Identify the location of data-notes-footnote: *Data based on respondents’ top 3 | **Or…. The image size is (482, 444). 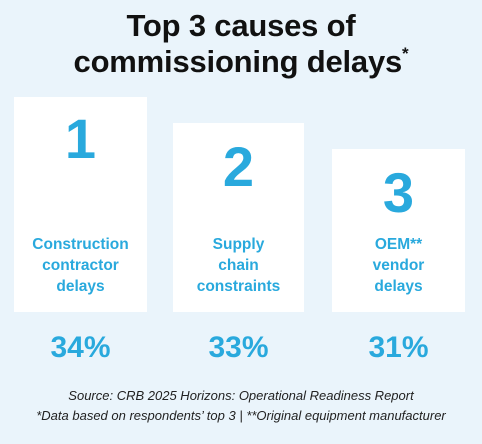
(241, 415).